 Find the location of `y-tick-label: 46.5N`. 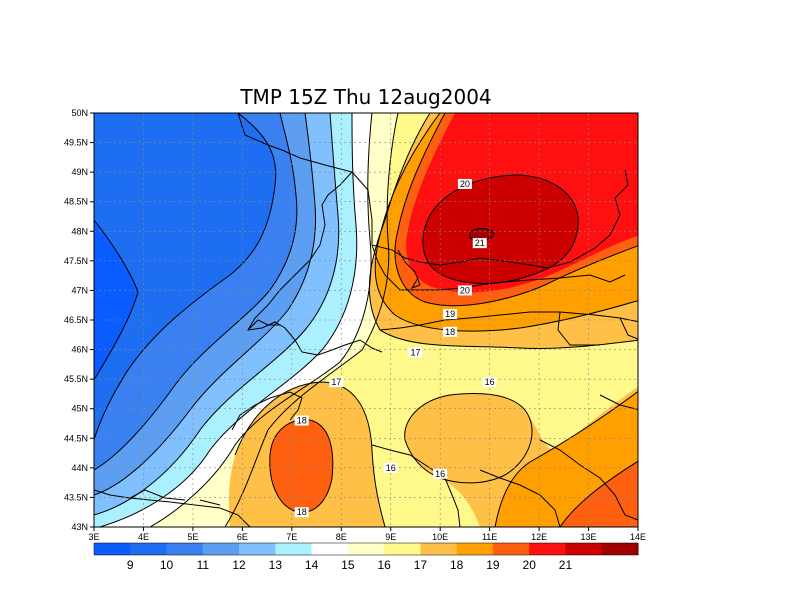

y-tick-label: 46.5N is located at coordinates (76, 320).